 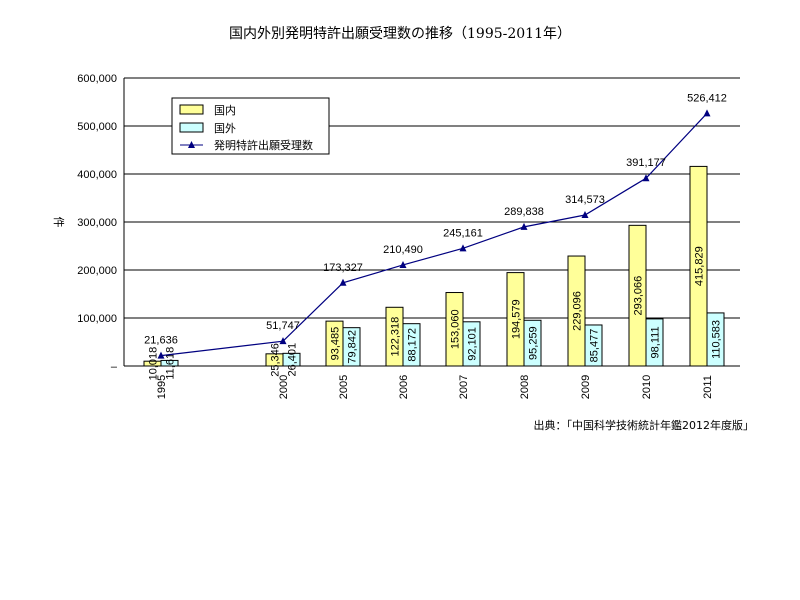 What do you see at coordinates (283, 326) in the screenshot?
I see `total-data-label: 51,747` at bounding box center [283, 326].